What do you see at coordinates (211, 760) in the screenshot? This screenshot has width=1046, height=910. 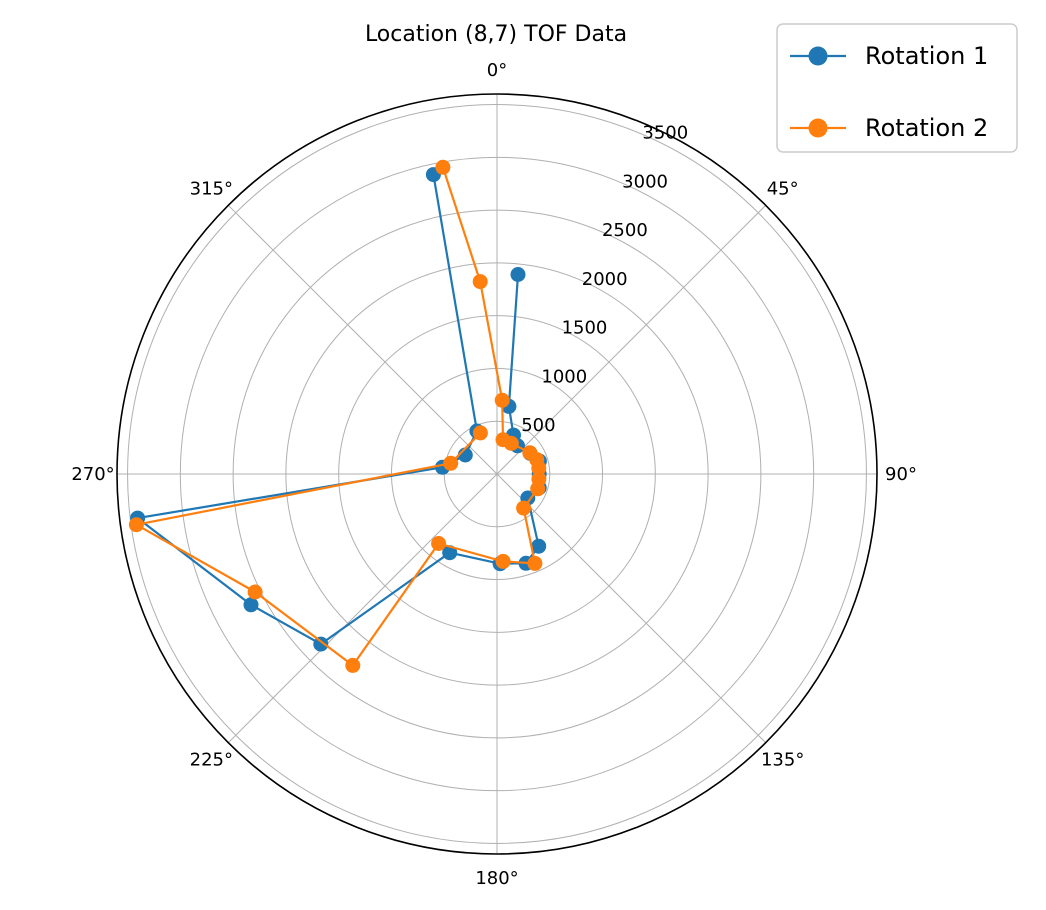 I see `angle-tick-label: 225°` at bounding box center [211, 760].